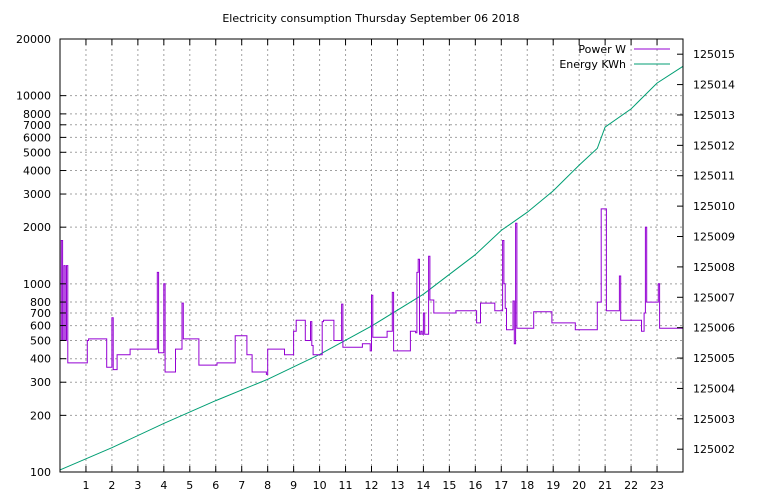  Describe the element at coordinates (592, 64) in the screenshot. I see `legend-label-energy: Energy KWh` at that location.